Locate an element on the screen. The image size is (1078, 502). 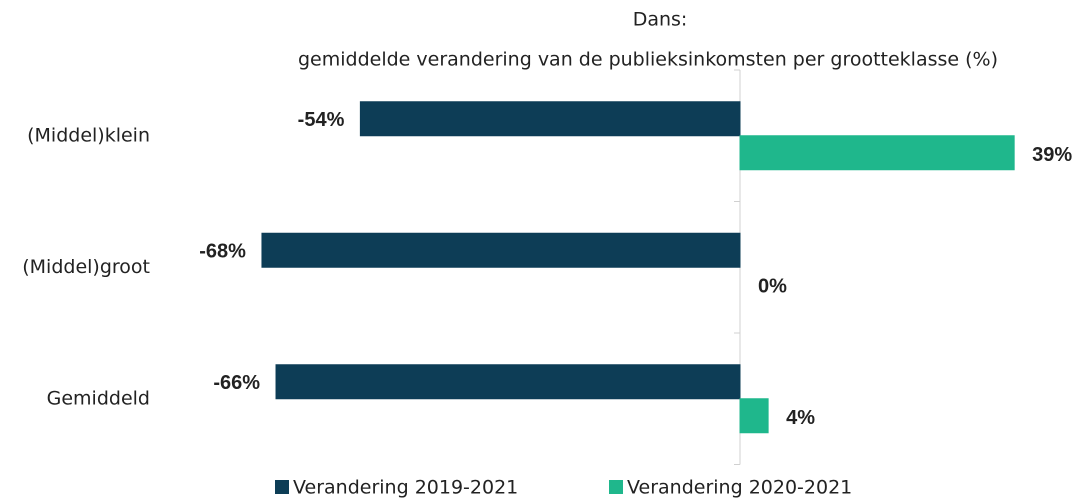
data-label: -68% is located at coordinates (222, 252).